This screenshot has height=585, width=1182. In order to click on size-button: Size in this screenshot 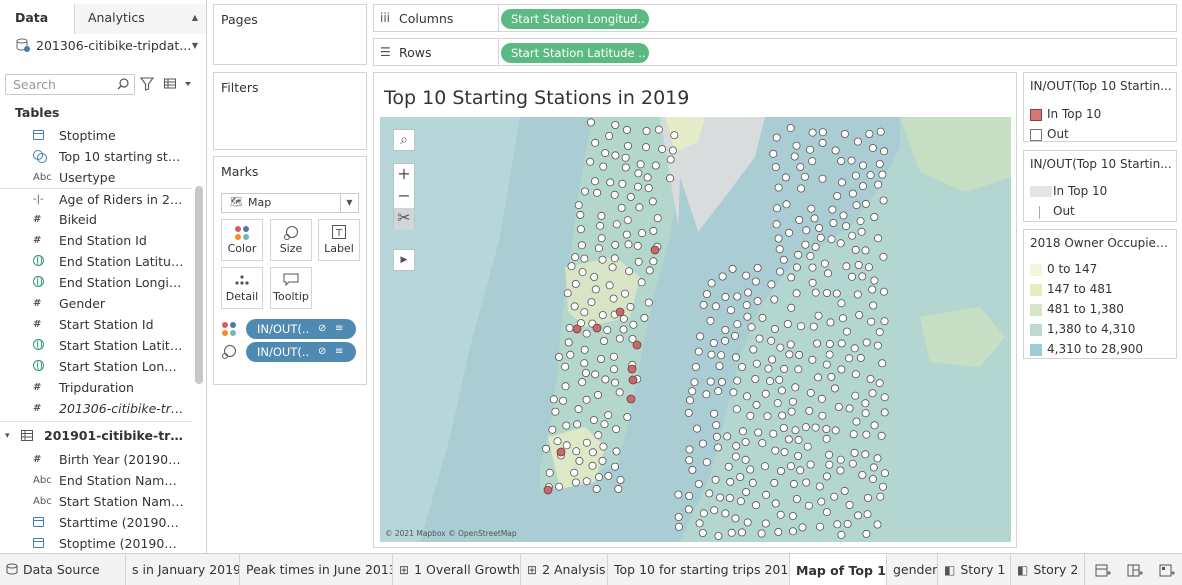, I will do `click(291, 240)`.